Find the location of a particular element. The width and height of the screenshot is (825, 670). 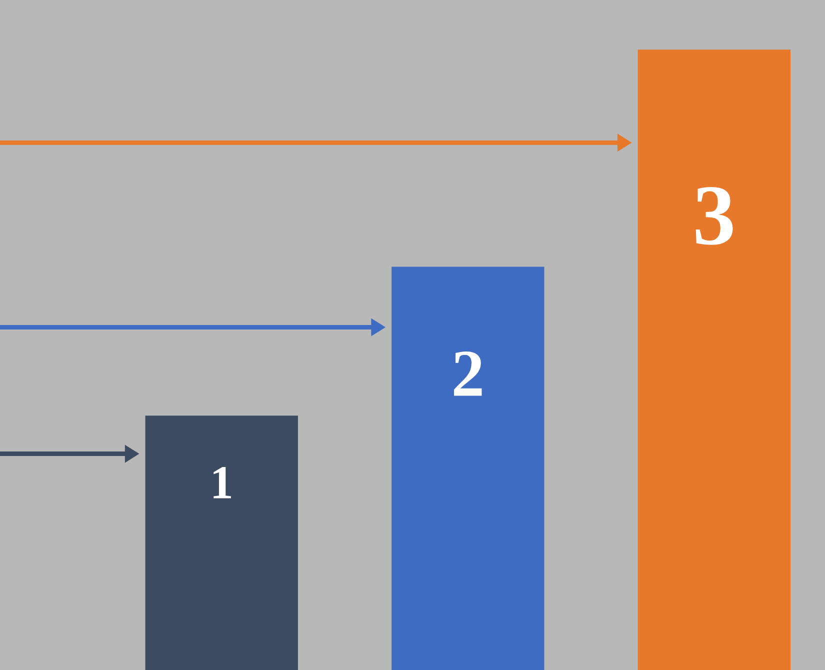

x-tick-label: 3 is located at coordinates (714, 216).